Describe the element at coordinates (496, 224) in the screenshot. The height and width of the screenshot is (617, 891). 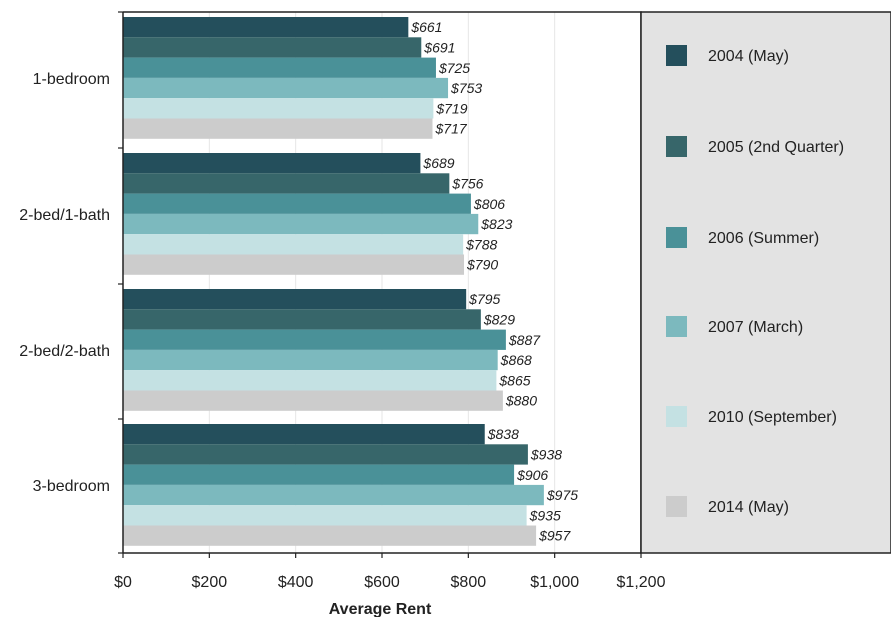
I see `data-label: $823` at that location.